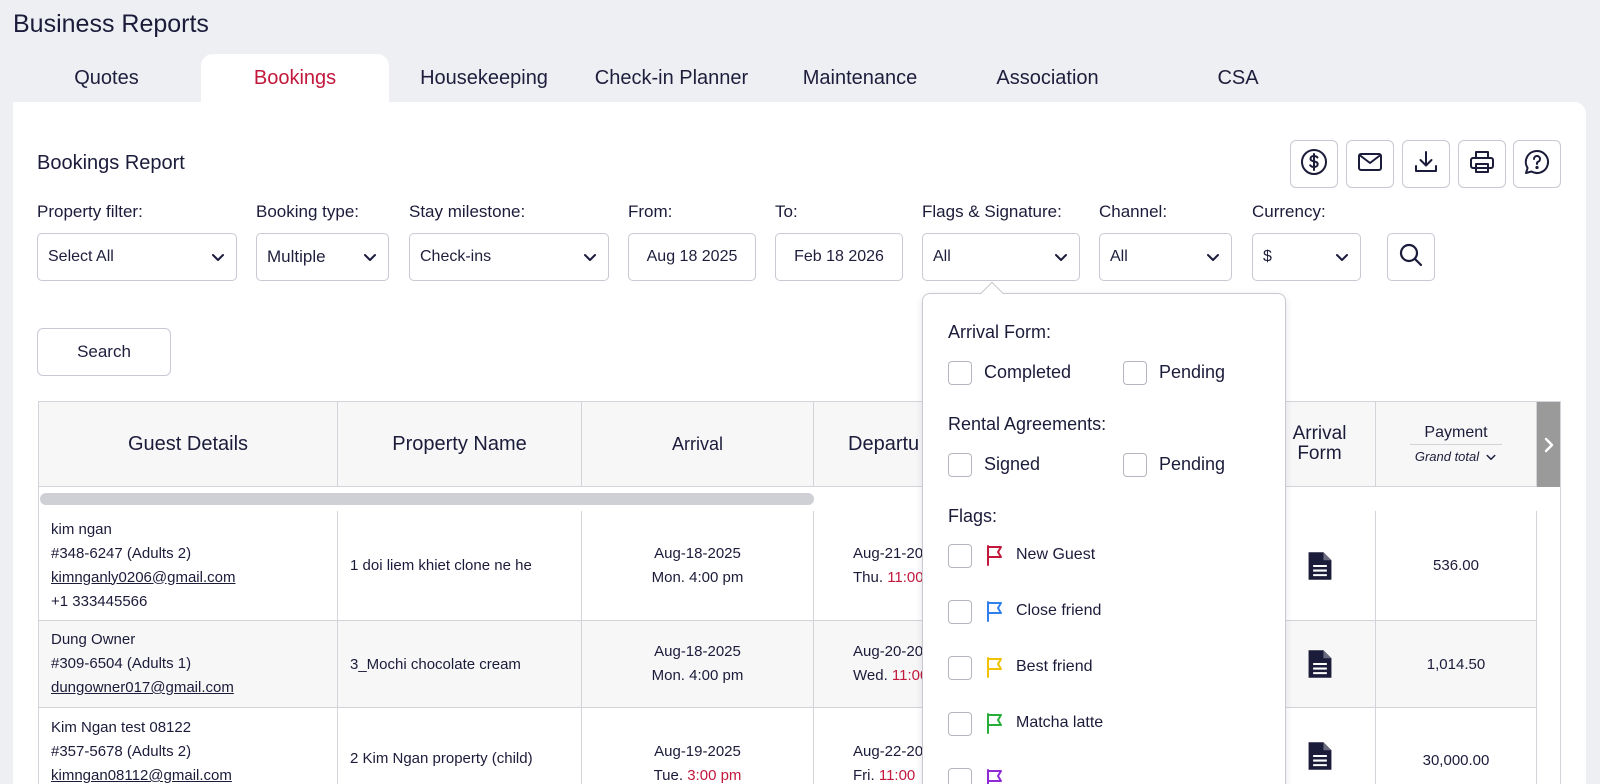 This screenshot has width=1600, height=784. Describe the element at coordinates (1054, 666) in the screenshot. I see `flag-best-friend-label: Best friend` at that location.